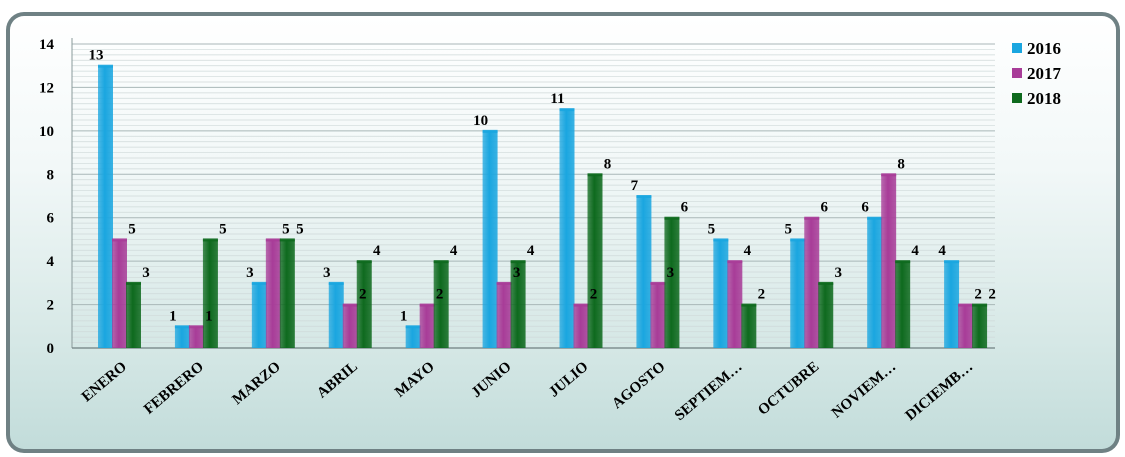 The height and width of the screenshot is (457, 1125). Describe the element at coordinates (51, 219) in the screenshot. I see `y-tick-label: 6` at that location.